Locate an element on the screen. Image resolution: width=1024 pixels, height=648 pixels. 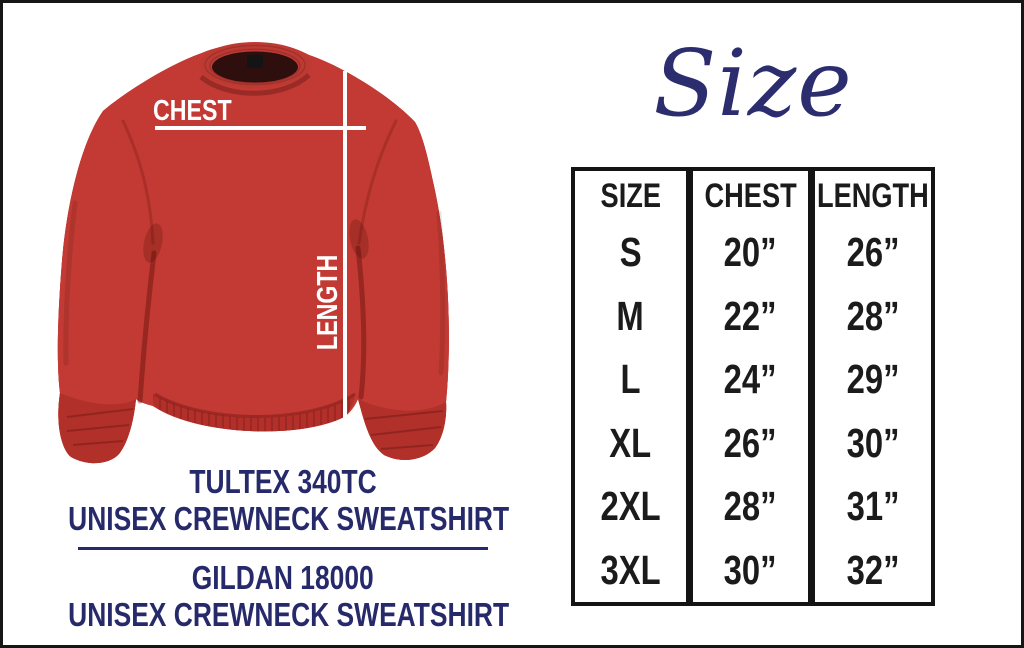
cell-label: M is located at coordinates (630, 315).